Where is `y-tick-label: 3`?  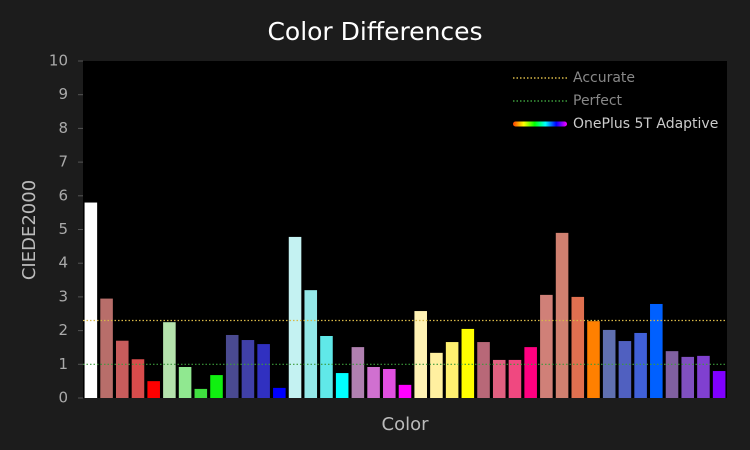 y-tick-label: 3 is located at coordinates (63, 296).